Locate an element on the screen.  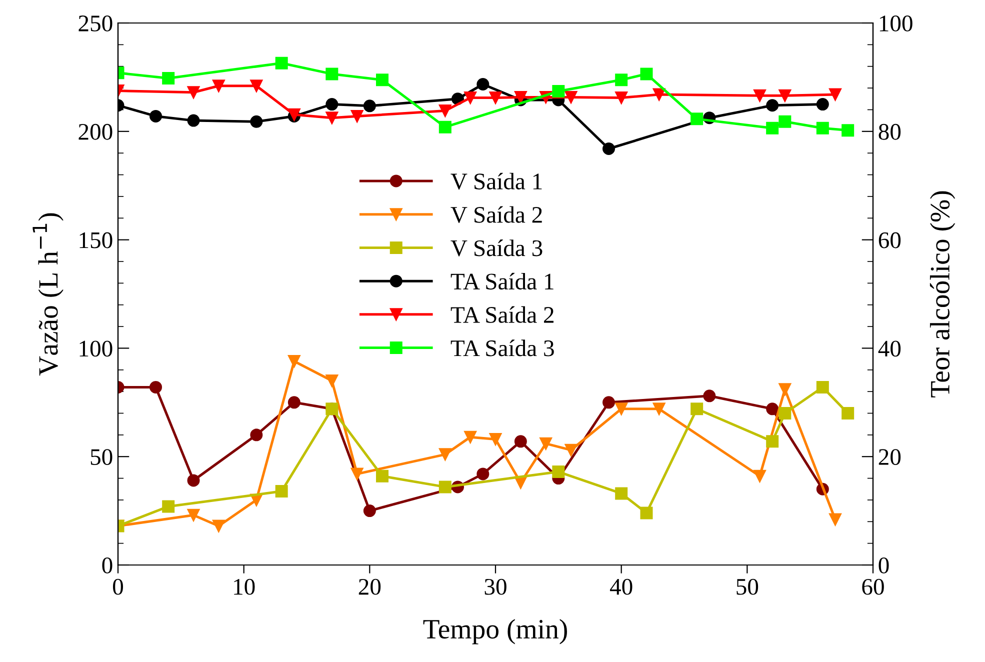
y2-tick-label: 100 is located at coordinates (896, 23).